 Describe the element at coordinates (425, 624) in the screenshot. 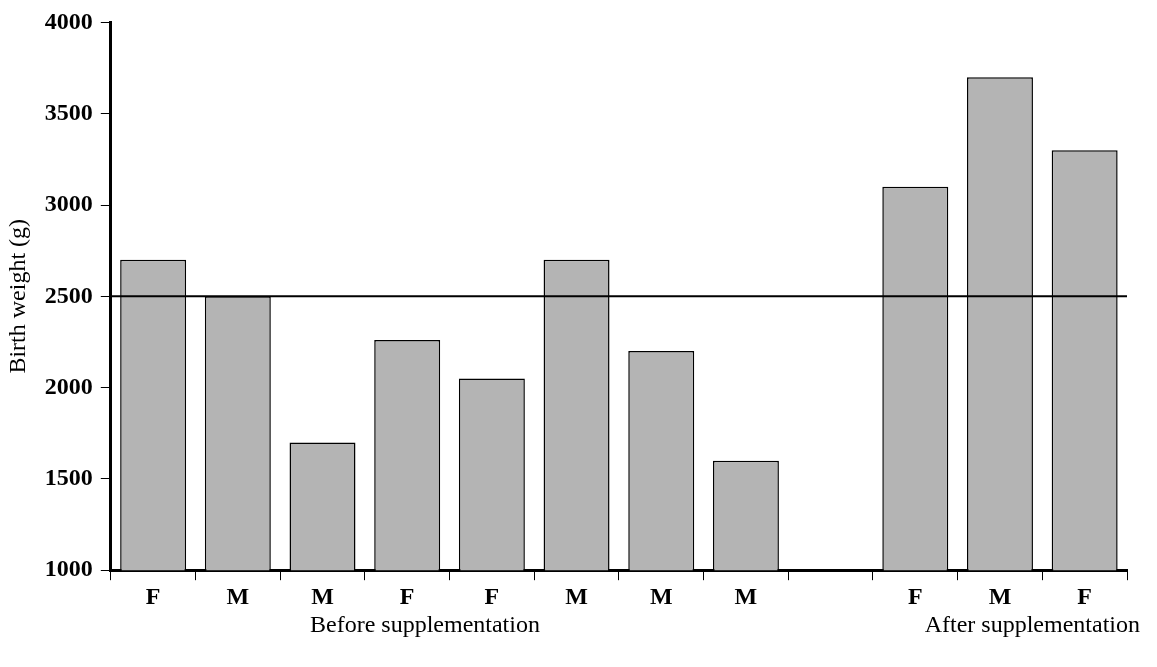

I see `text: Before supplementation` at that location.